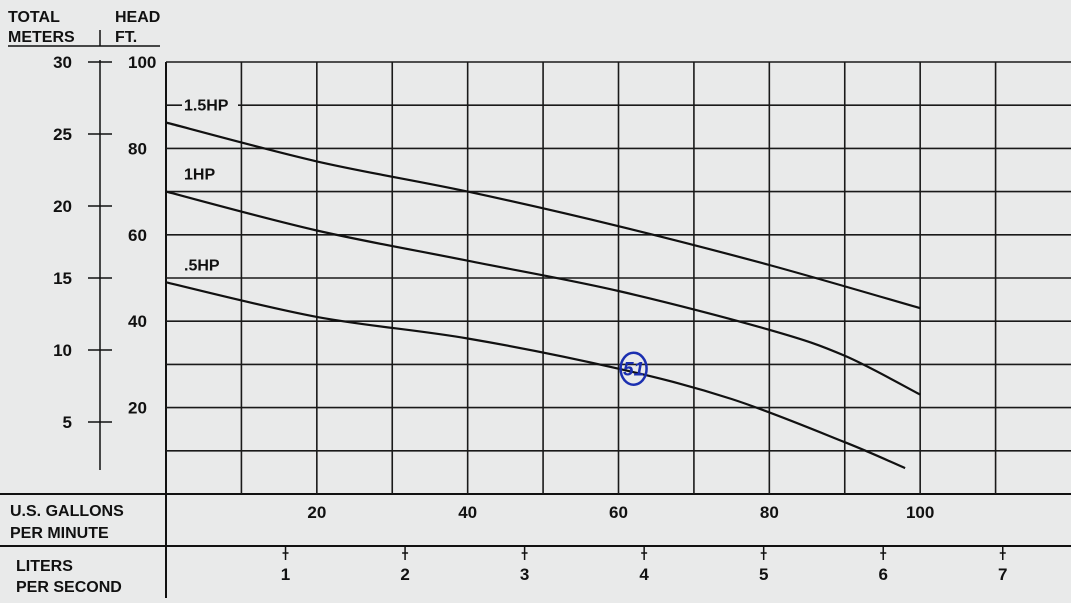  Describe the element at coordinates (44, 566) in the screenshot. I see `lps-axis-label-line1: LITERS` at that location.